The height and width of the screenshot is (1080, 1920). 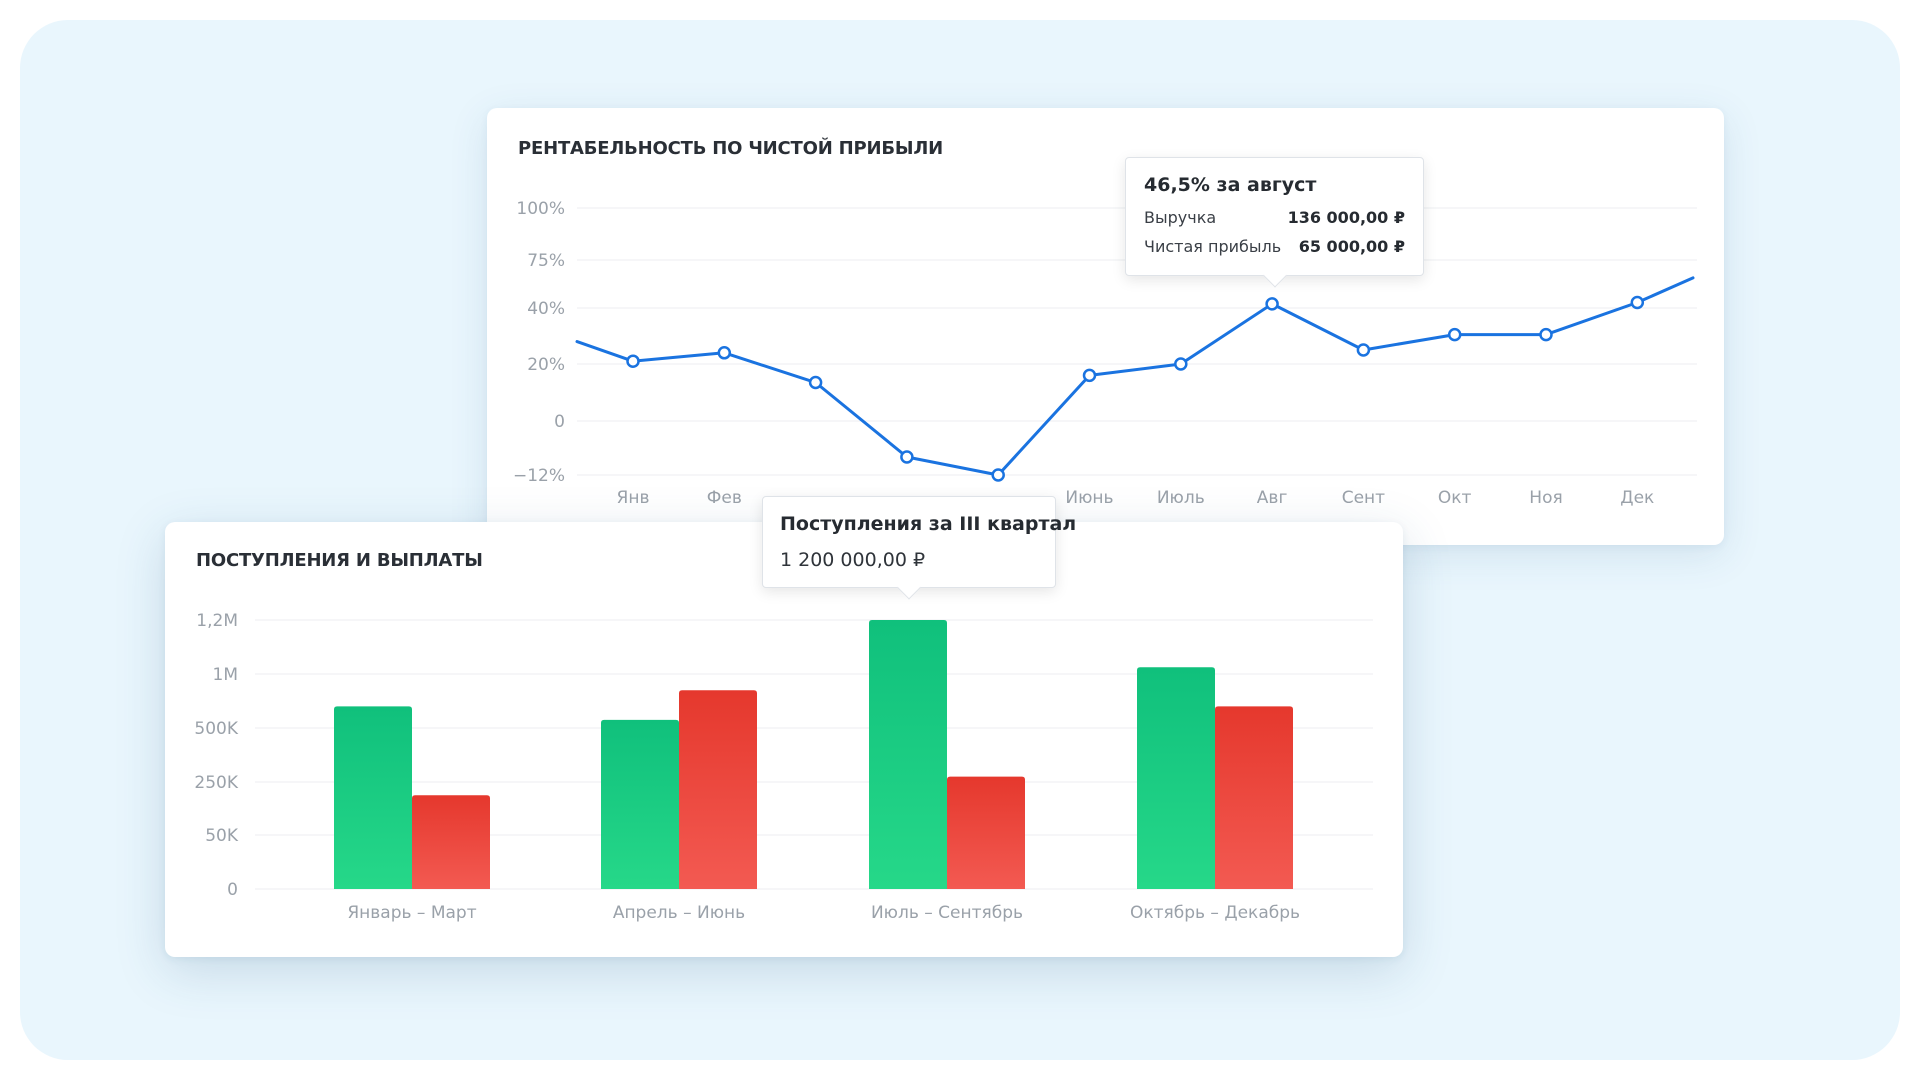 What do you see at coordinates (216, 729) in the screenshot?
I see `y-tick-label: 500K` at bounding box center [216, 729].